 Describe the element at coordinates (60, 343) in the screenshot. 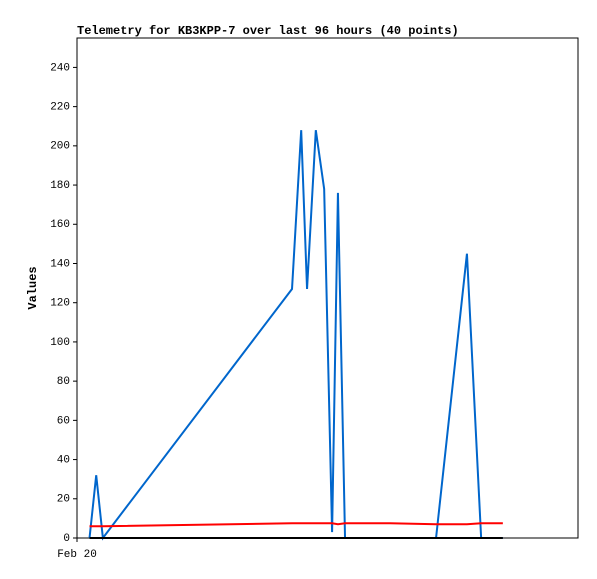

I see `y-tick-label: 100` at that location.